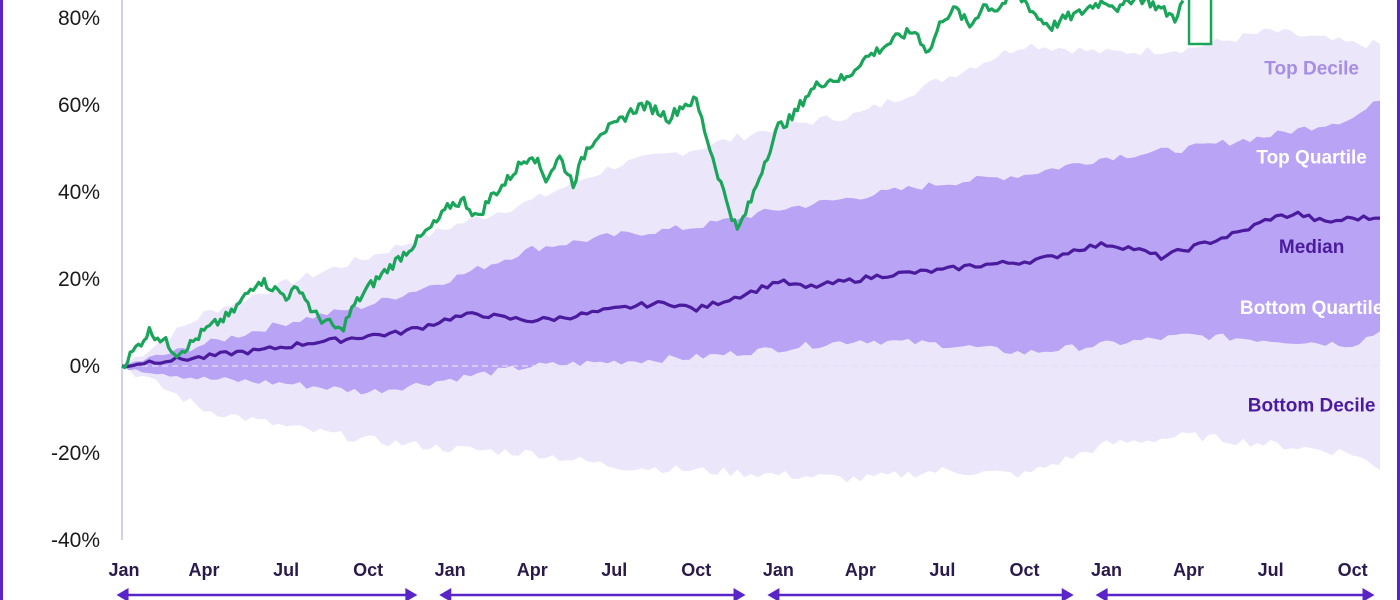 The width and height of the screenshot is (1400, 600). I want to click on band-label: Bottom Decile, so click(1312, 406).